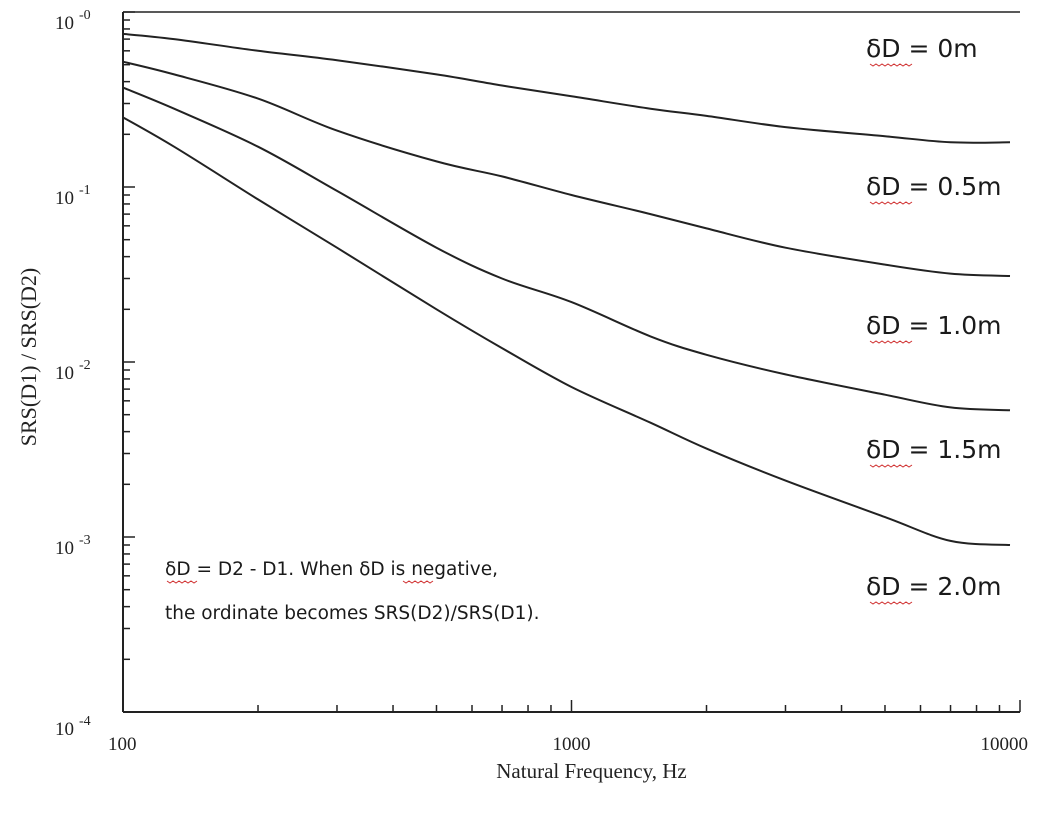 This screenshot has width=1061, height=815. Describe the element at coordinates (883, 186) in the screenshot. I see `series-label-1-prefix: δD` at that location.